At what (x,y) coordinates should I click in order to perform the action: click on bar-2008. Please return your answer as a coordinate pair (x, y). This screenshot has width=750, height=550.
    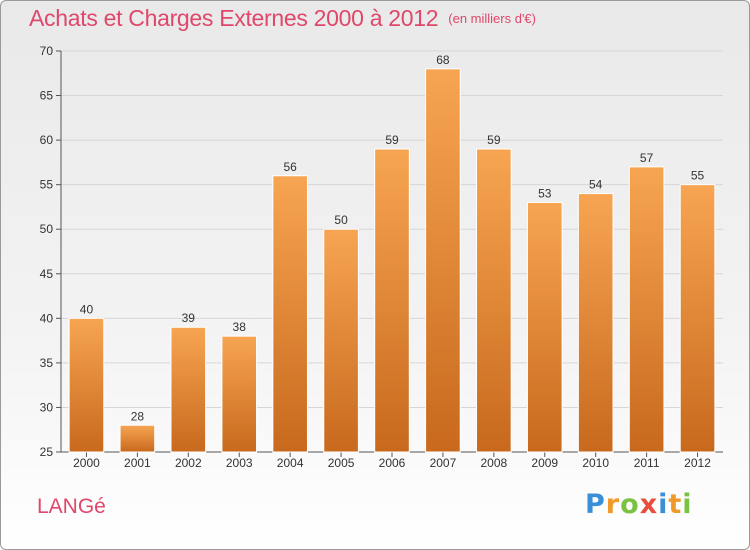
    Looking at the image, I should click on (494, 300).